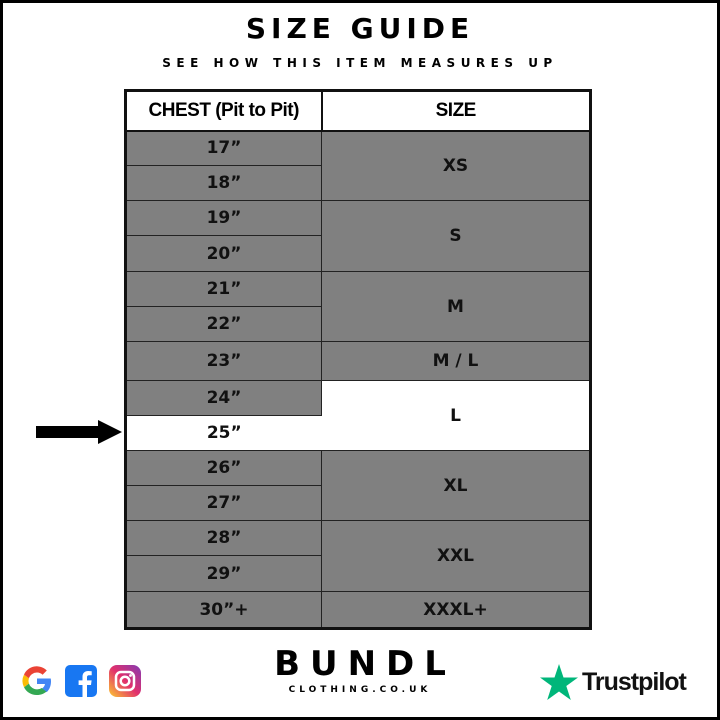  Describe the element at coordinates (223, 218) in the screenshot. I see `chest-cell: 19”` at that location.